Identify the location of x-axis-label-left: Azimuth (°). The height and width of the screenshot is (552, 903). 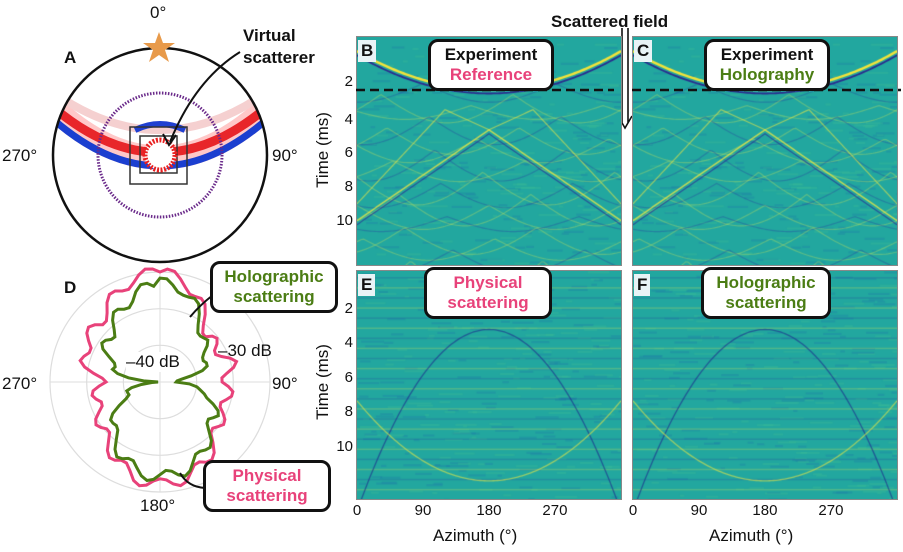
(475, 535).